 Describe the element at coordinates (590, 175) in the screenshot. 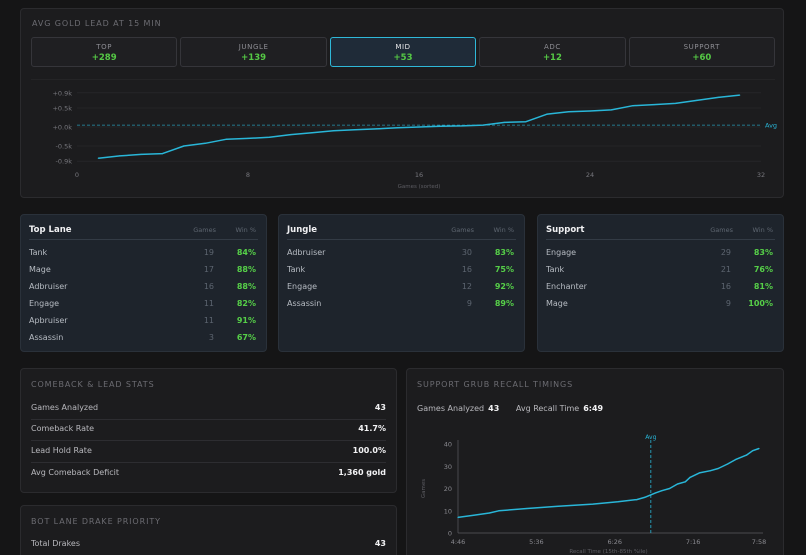

I see `x-tick-label: 24` at that location.